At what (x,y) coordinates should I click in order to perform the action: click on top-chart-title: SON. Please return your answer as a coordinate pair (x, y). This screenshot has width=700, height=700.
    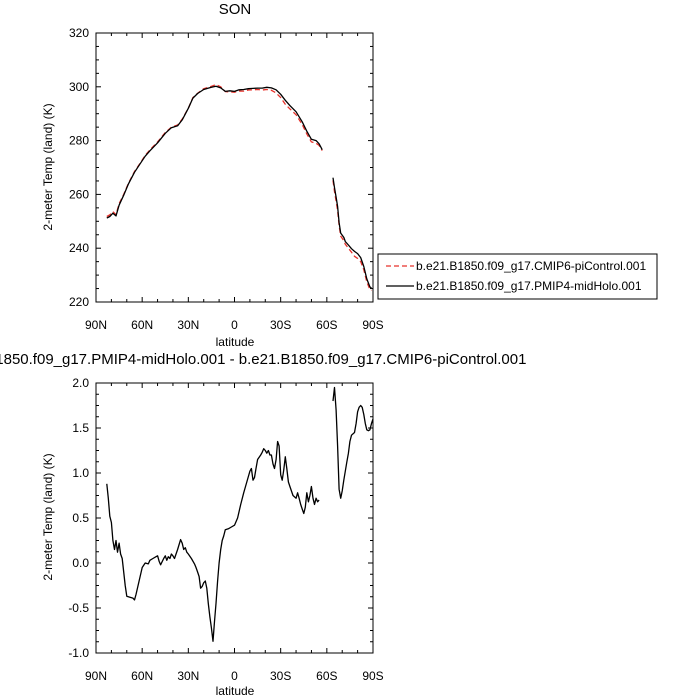
    Looking at the image, I should click on (235, 9).